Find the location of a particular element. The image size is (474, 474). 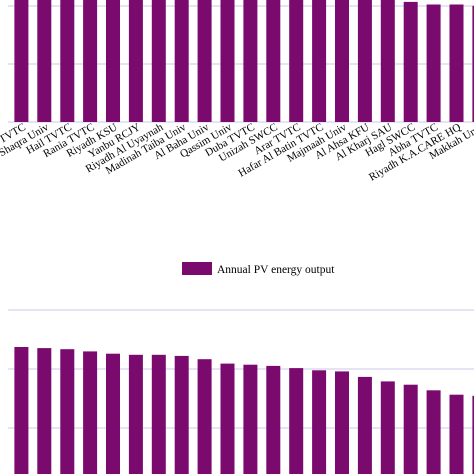

chart-legend: Annual PV energy output is located at coordinates (258, 269).